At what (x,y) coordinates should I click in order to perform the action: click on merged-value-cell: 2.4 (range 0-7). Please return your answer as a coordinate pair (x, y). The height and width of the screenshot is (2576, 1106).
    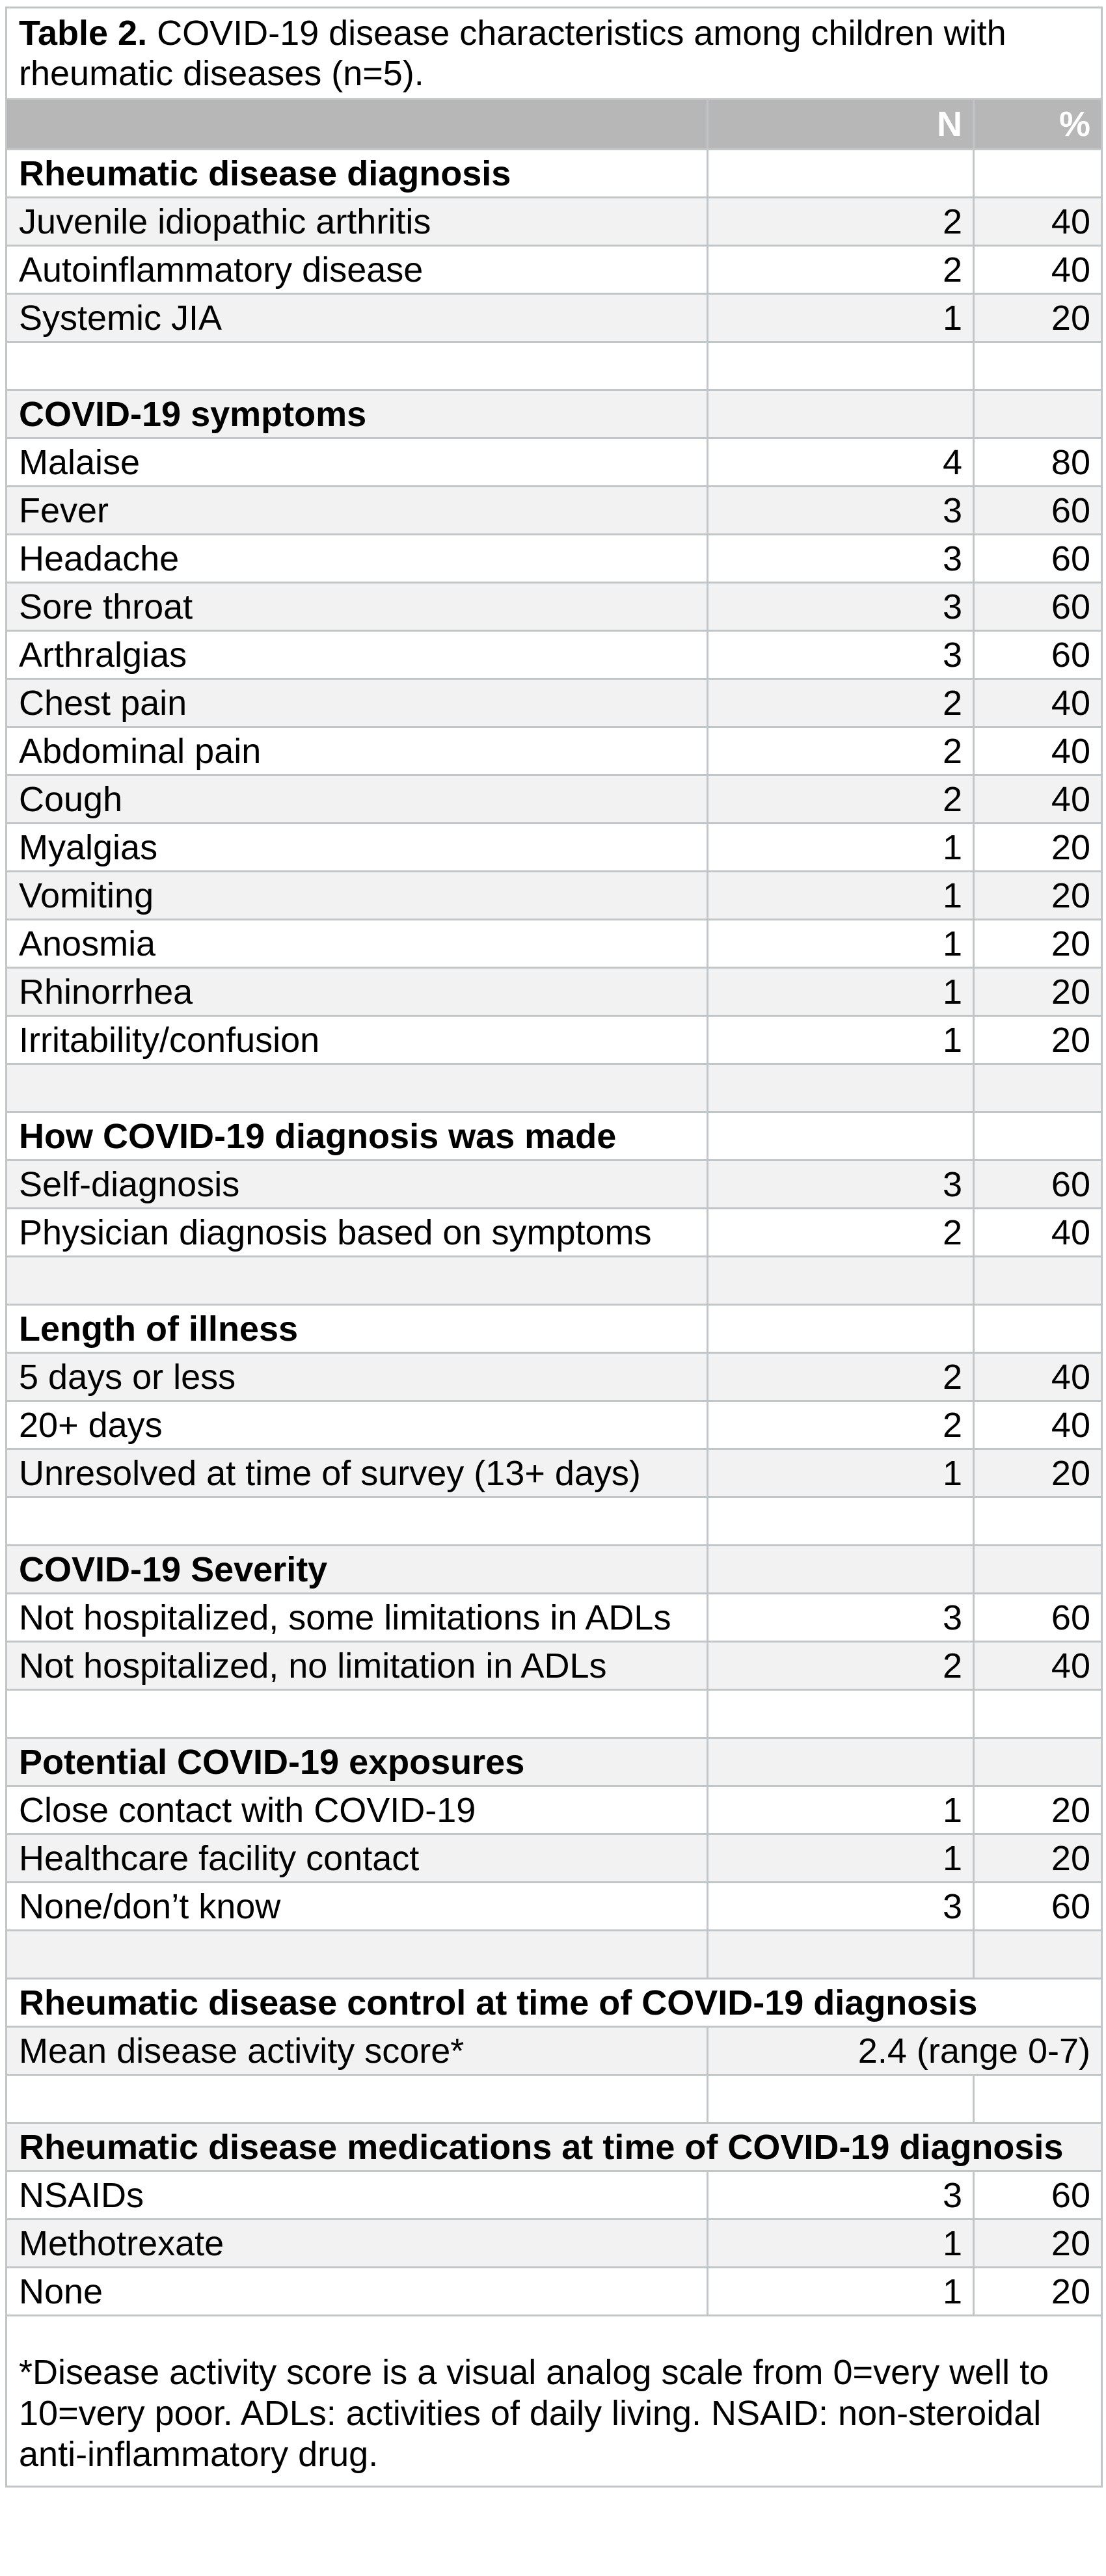
    Looking at the image, I should click on (905, 2051).